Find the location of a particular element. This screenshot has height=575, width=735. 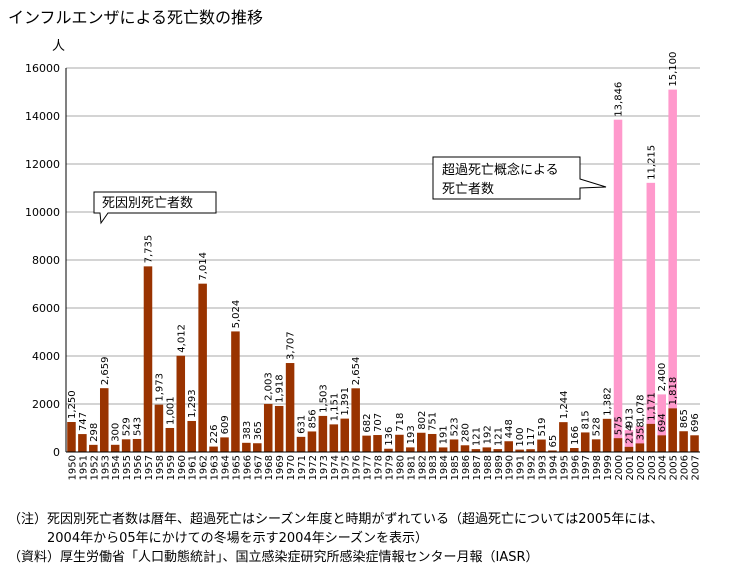

x-tick-label: 2004 is located at coordinates (663, 467).